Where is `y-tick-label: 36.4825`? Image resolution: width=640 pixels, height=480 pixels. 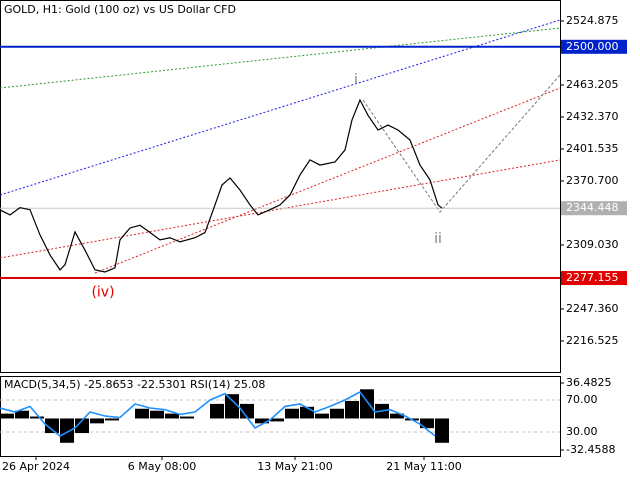
y-tick-label: 36.4825 is located at coordinates (589, 382).